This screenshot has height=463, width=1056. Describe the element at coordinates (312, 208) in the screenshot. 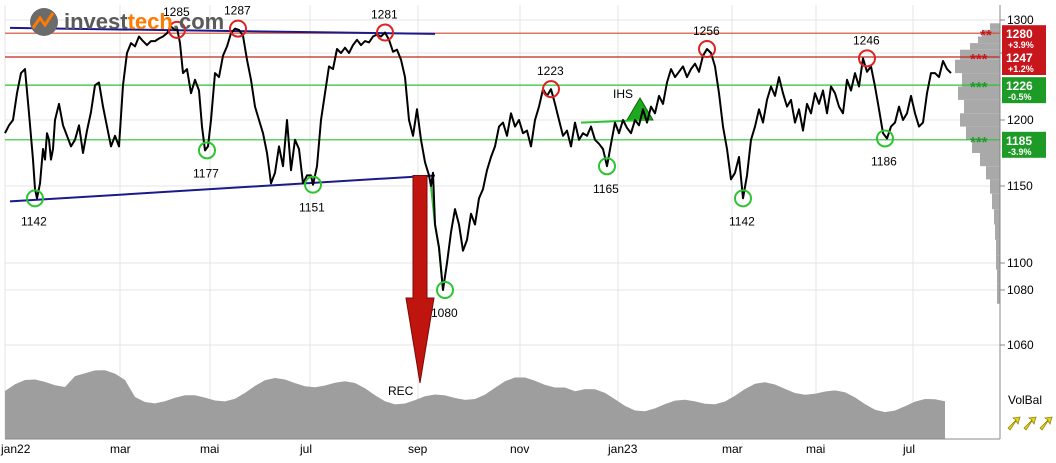

I see `trough-label: 1151` at that location.